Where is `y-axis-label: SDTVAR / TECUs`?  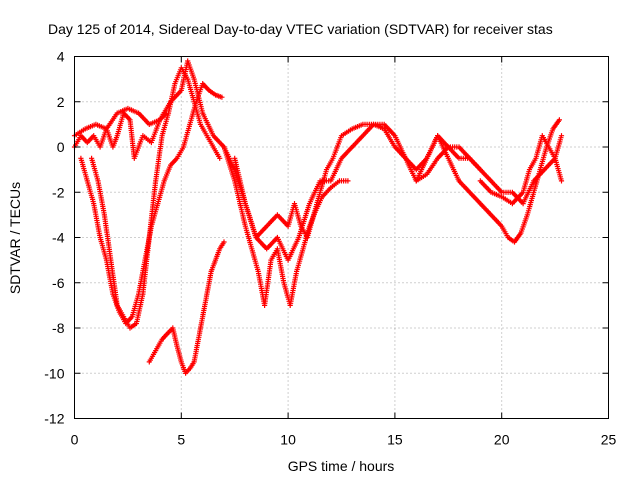 y-axis-label: SDTVAR / TECUs is located at coordinates (15, 238).